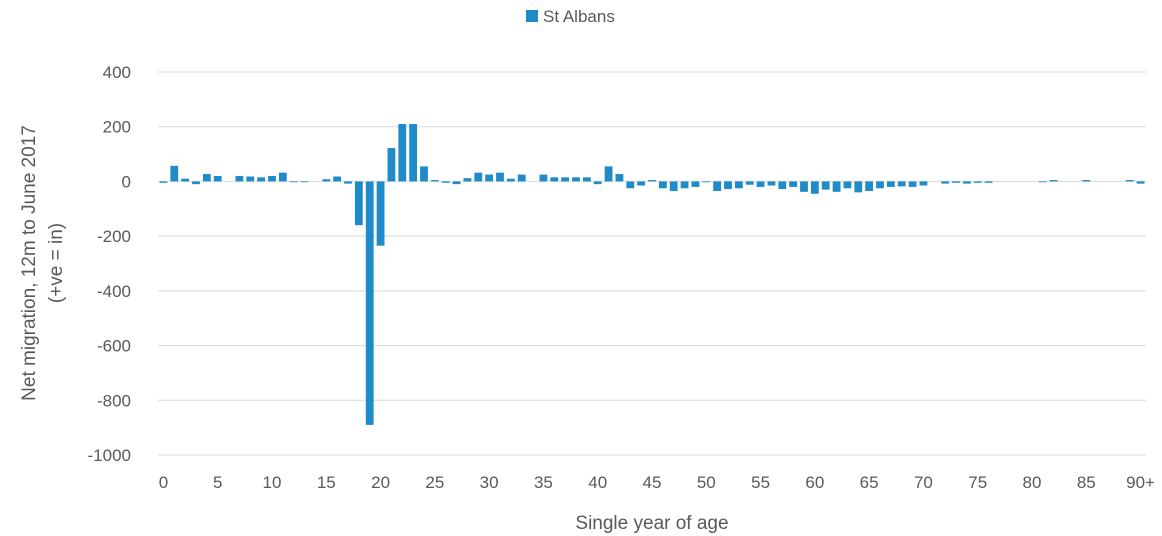 The image size is (1162, 536). What do you see at coordinates (760, 482) in the screenshot?
I see `x-tick-label: 55` at bounding box center [760, 482].